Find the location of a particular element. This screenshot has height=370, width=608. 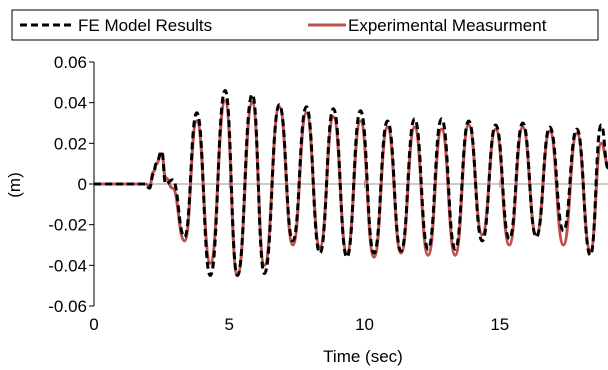

x-tick-label: 5 is located at coordinates (229, 324).